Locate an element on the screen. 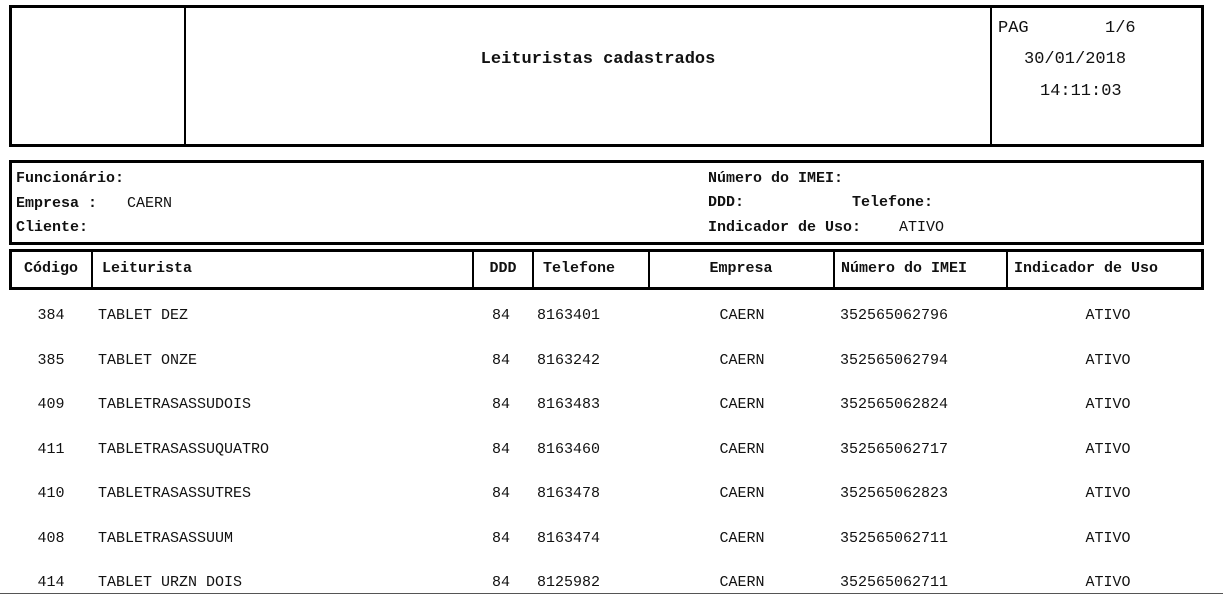 The height and width of the screenshot is (595, 1223). filter-label: DDD: is located at coordinates (726, 202).